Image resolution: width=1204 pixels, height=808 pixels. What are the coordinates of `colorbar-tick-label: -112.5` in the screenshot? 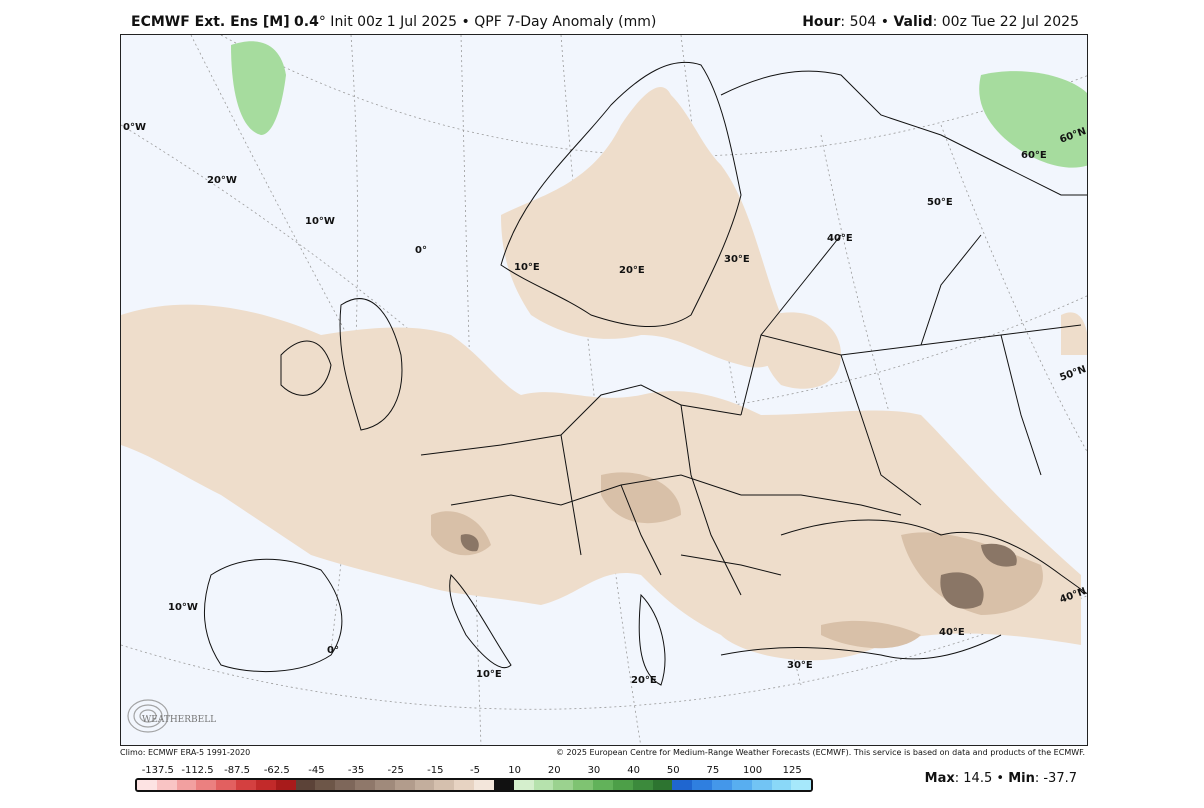 It's located at (197, 770).